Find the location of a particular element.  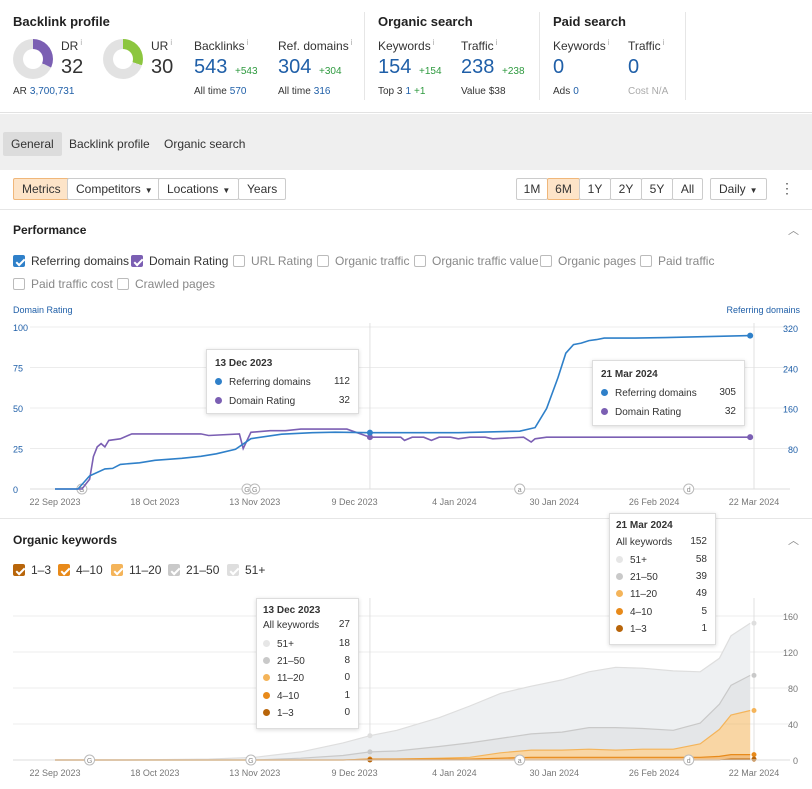

checkbox-position-51-plus: 51+ is located at coordinates (246, 571).